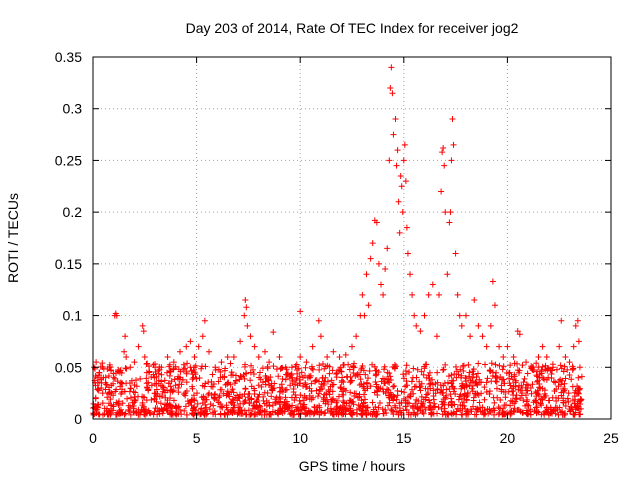 This screenshot has height=480, width=640. Describe the element at coordinates (93, 438) in the screenshot. I see `x-tick-label: 0` at that location.